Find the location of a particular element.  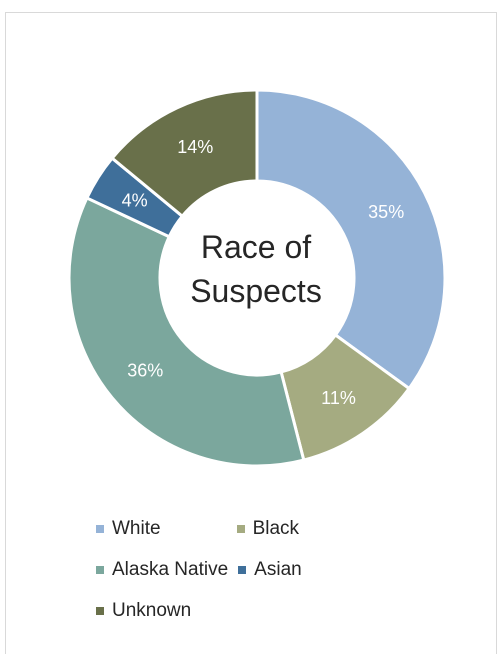

legend-swatch-alaska-native is located at coordinates (100, 569).